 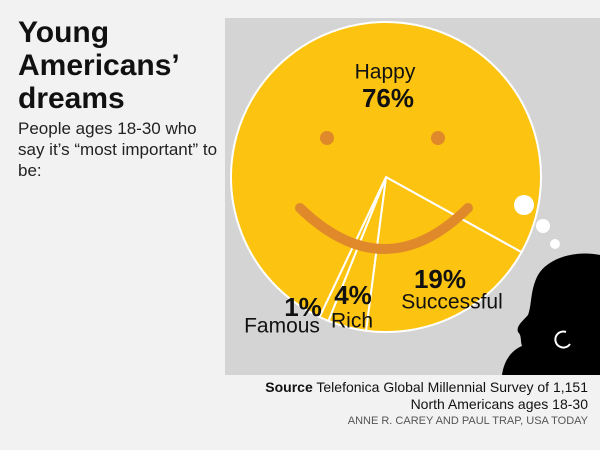 I want to click on title: Young Americans’ dreams, so click(x=98, y=65).